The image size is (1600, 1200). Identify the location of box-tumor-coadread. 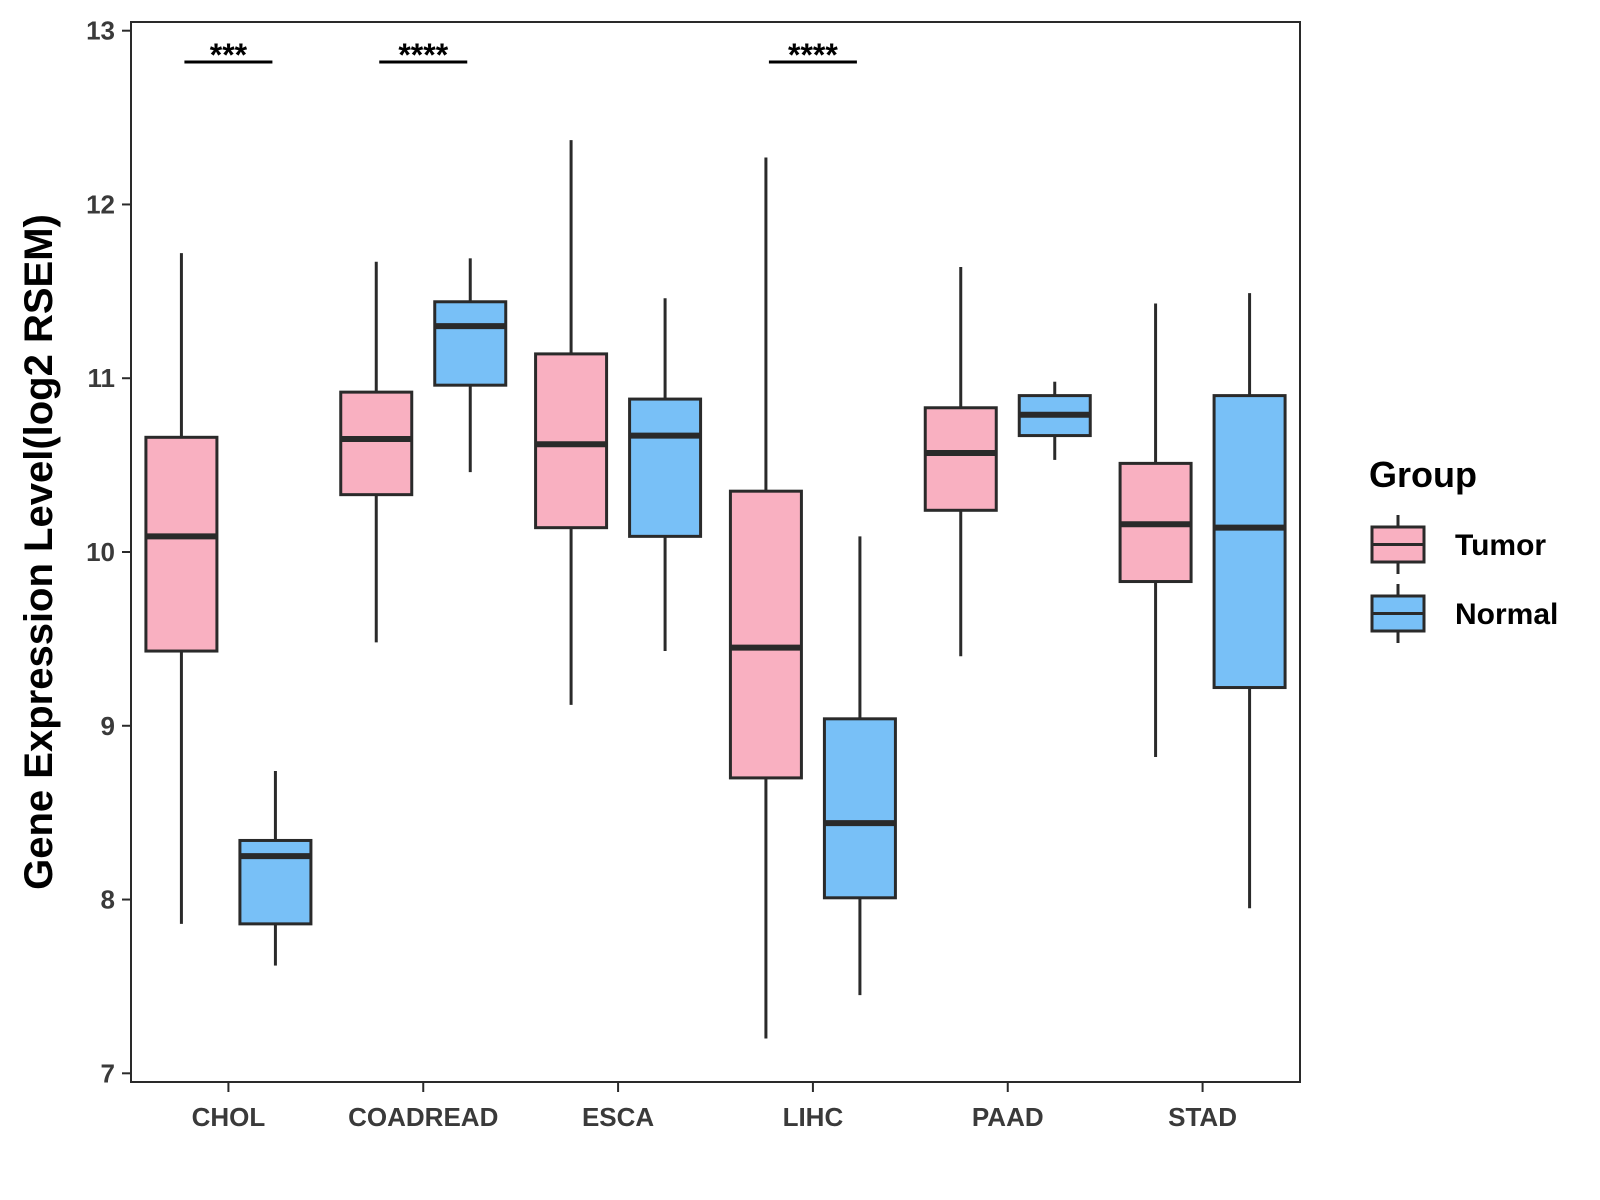
(376, 452).